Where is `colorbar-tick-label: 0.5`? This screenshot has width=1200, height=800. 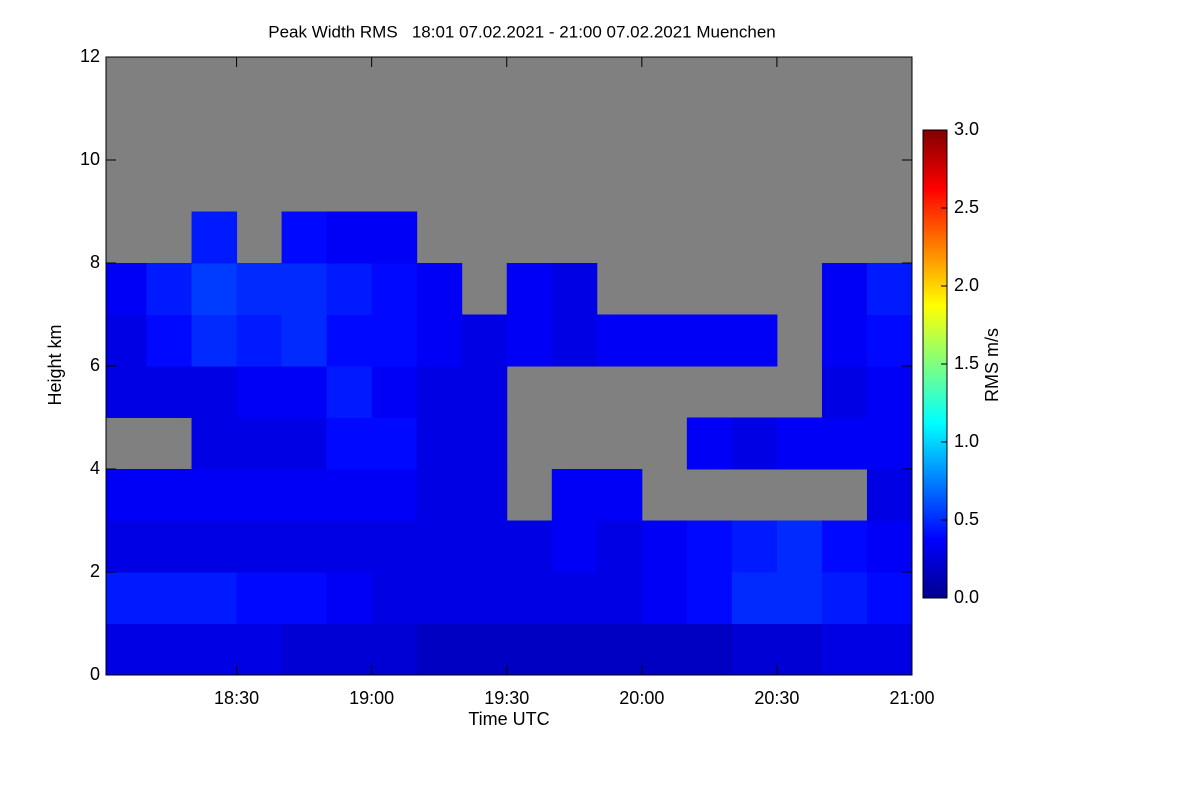 colorbar-tick-label: 0.5 is located at coordinates (966, 519).